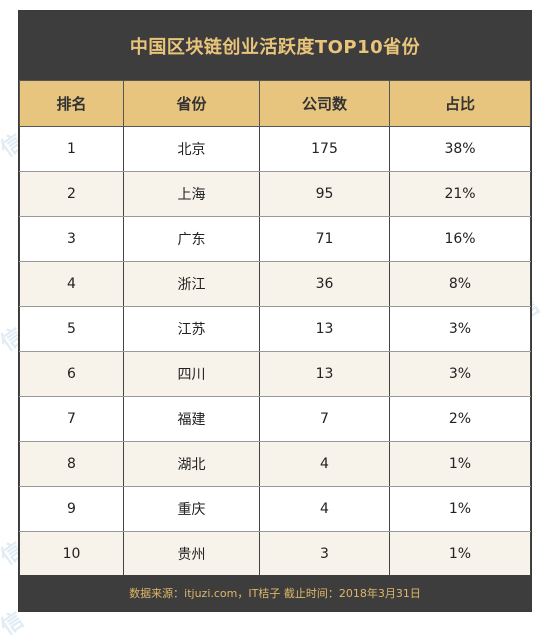 This screenshot has height=641, width=542. I want to click on table-cell: 95, so click(324, 194).